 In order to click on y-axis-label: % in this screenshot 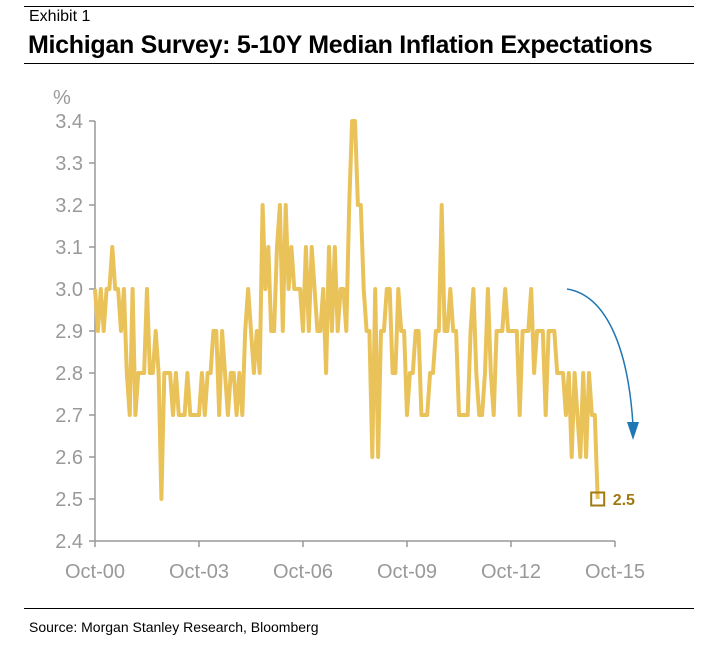, I will do `click(62, 98)`.